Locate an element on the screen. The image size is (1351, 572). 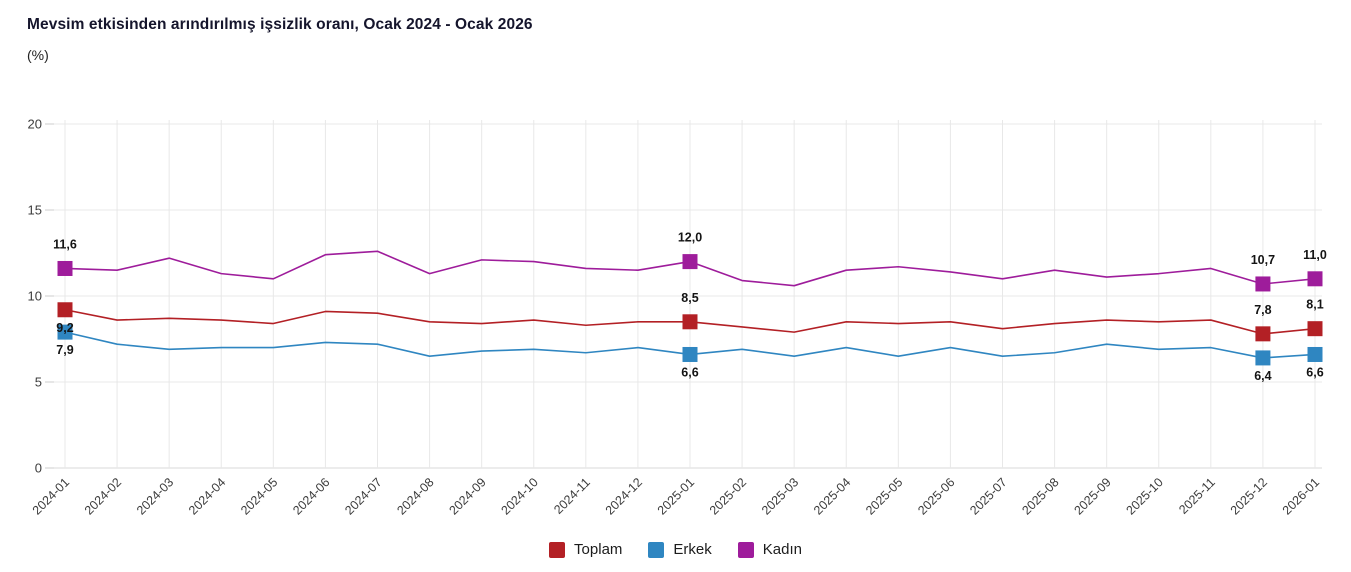
svg-text: 15 is located at coordinates (35, 210).